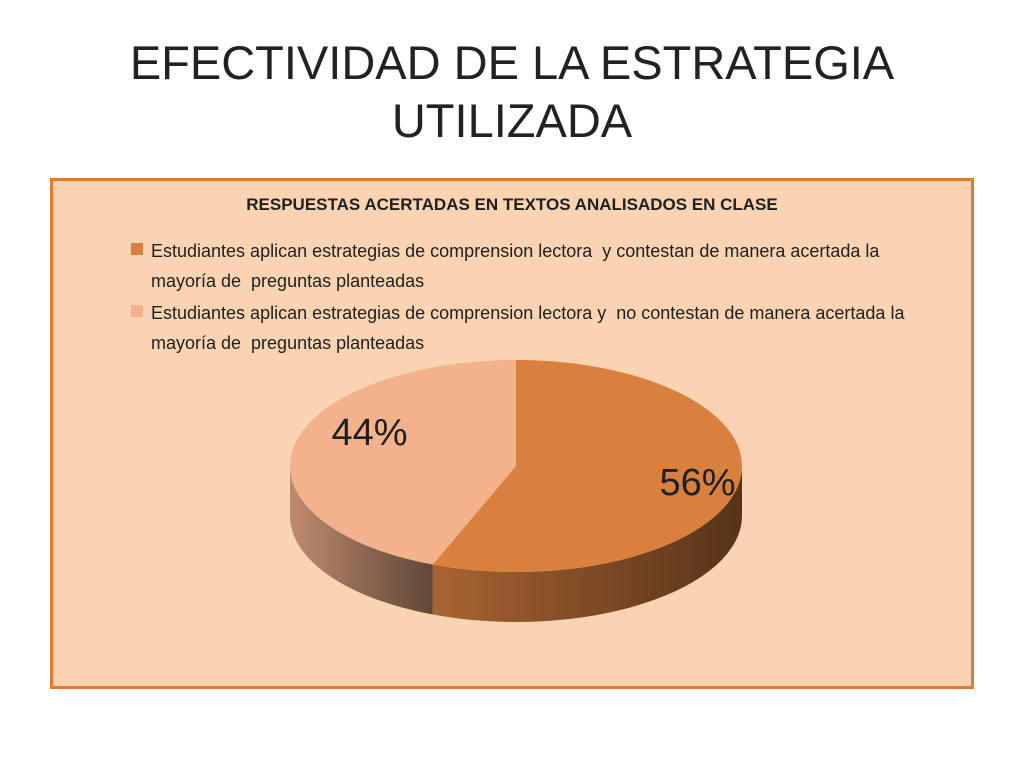 The image size is (1024, 768). What do you see at coordinates (369, 433) in the screenshot?
I see `pie-data-label-1: 44%` at bounding box center [369, 433].